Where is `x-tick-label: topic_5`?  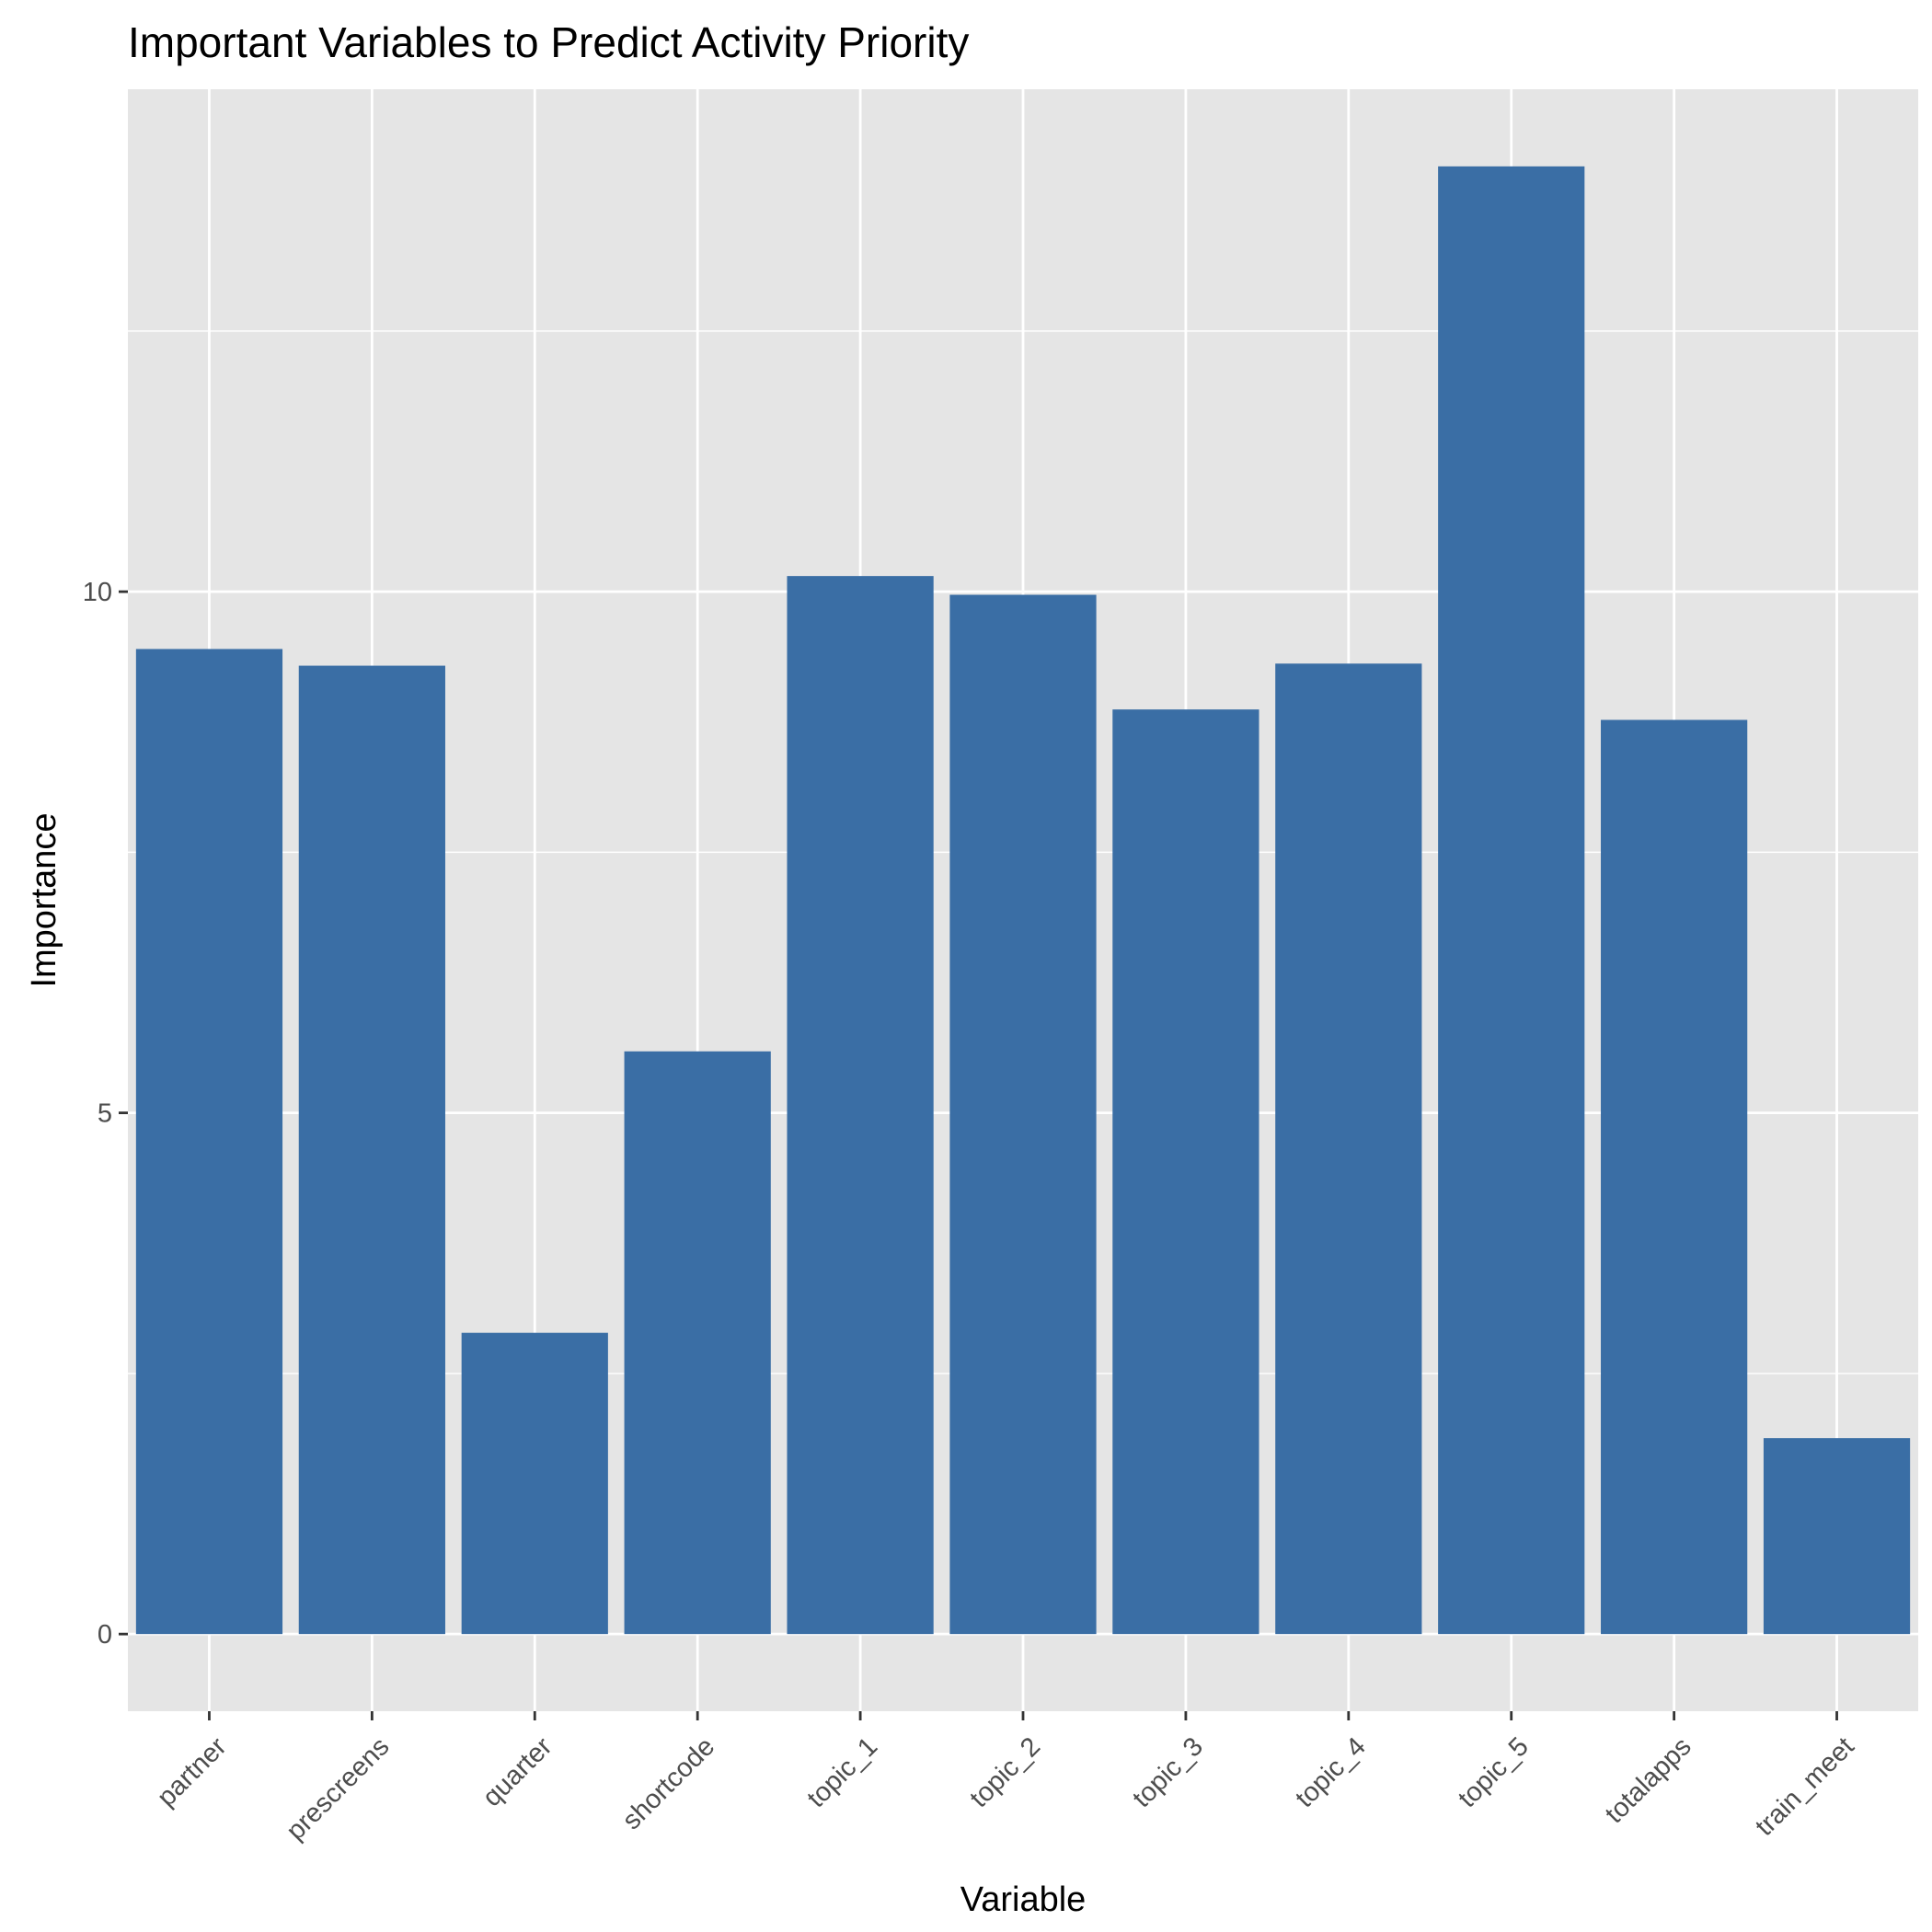
x-tick-label: topic_5 is located at coordinates (1494, 1772).